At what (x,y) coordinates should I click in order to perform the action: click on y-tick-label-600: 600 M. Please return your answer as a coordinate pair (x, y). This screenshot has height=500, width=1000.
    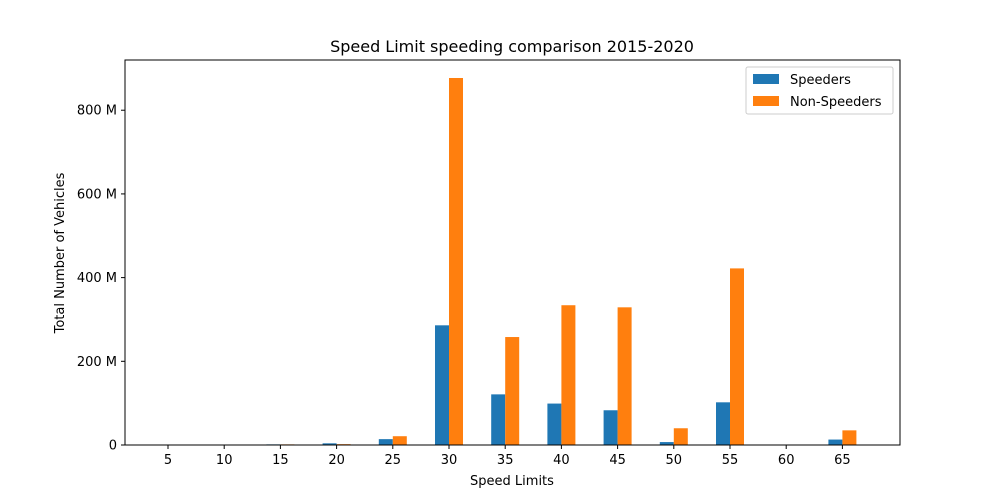
    Looking at the image, I should click on (97, 194).